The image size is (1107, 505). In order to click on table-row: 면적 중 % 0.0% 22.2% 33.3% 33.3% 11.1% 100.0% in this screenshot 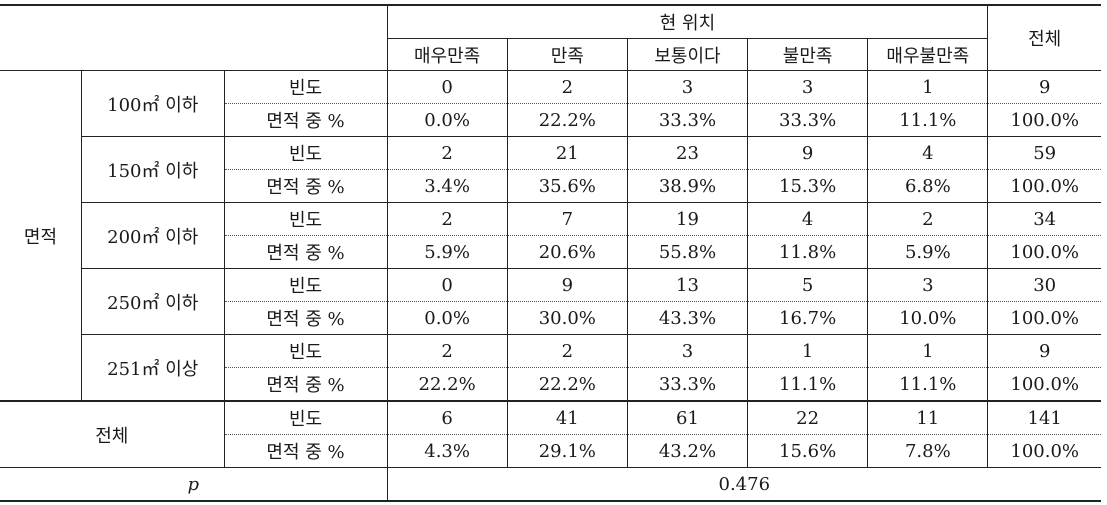, I will do `click(550, 120)`.